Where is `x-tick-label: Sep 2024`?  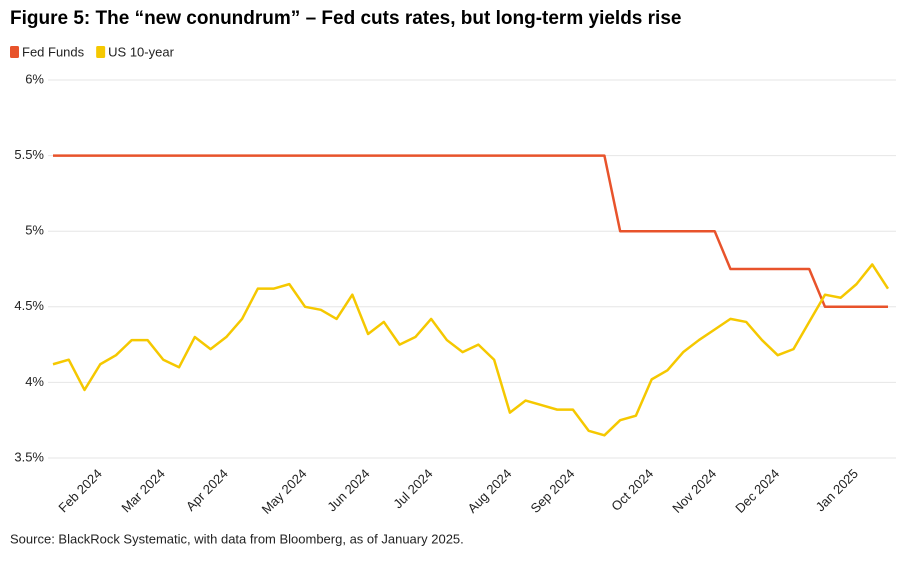 x-tick-label: Sep 2024 is located at coordinates (552, 491).